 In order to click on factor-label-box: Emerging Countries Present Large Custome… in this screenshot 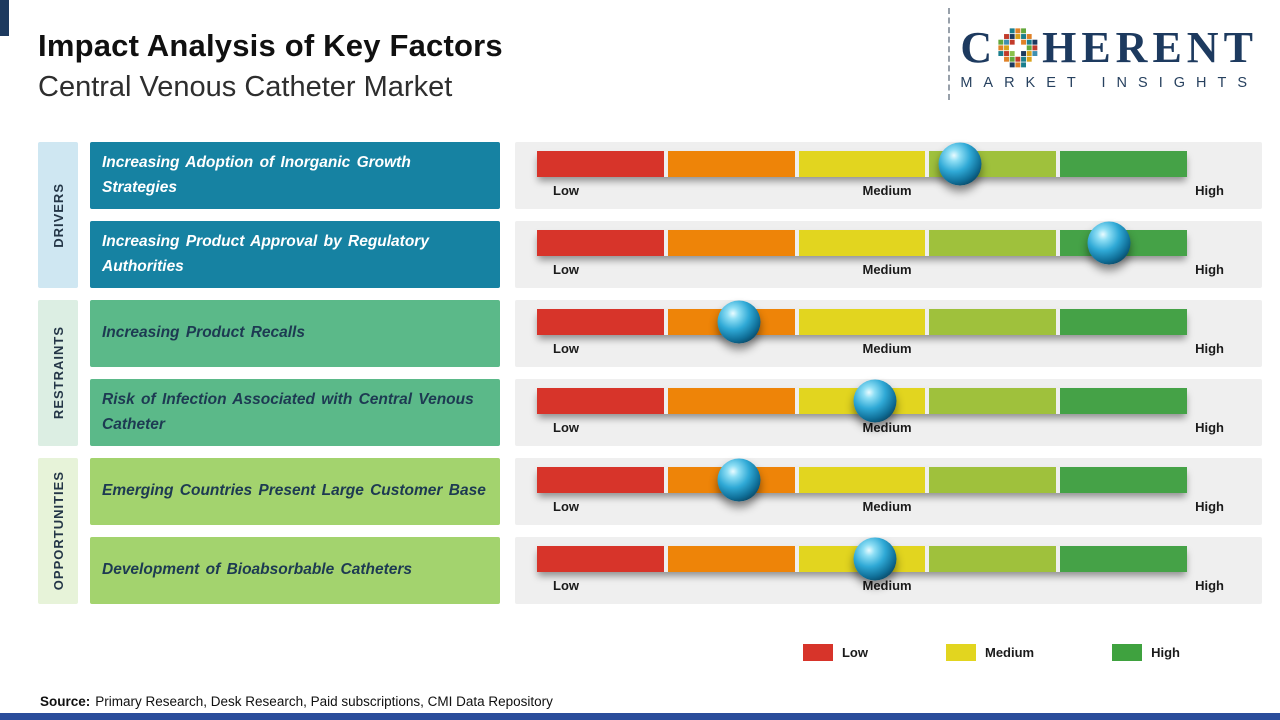, I will do `click(295, 491)`.